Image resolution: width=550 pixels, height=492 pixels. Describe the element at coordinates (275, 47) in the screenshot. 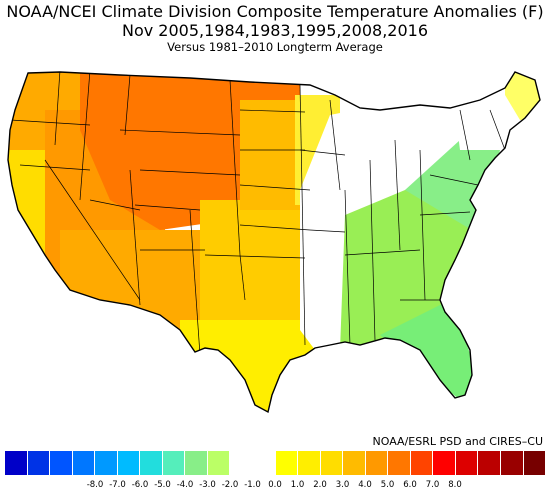

I see `map-subtitle-baseline: Versus 1981–2010 Longterm Average` at that location.